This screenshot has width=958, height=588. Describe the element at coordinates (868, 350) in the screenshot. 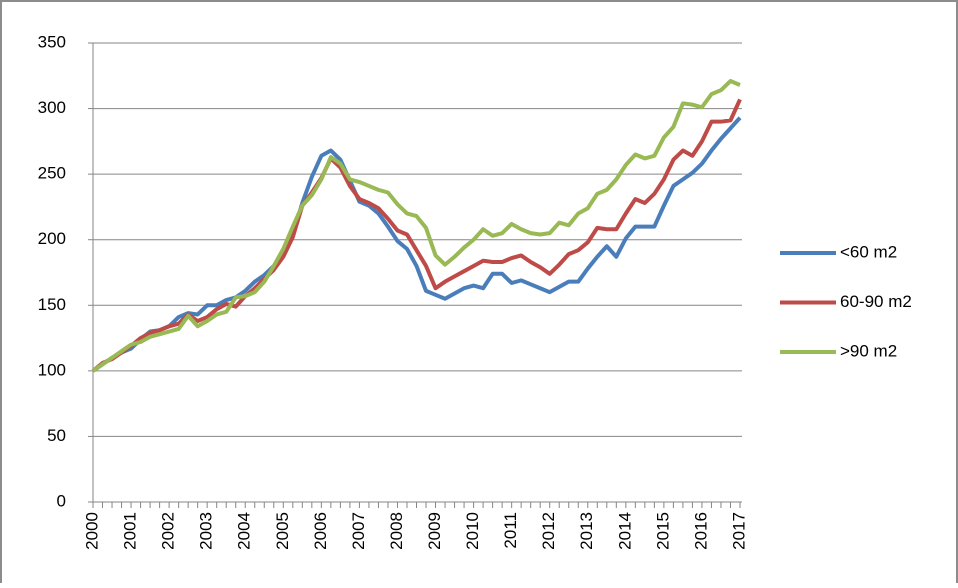

I see `legend-label: >90 m2` at that location.